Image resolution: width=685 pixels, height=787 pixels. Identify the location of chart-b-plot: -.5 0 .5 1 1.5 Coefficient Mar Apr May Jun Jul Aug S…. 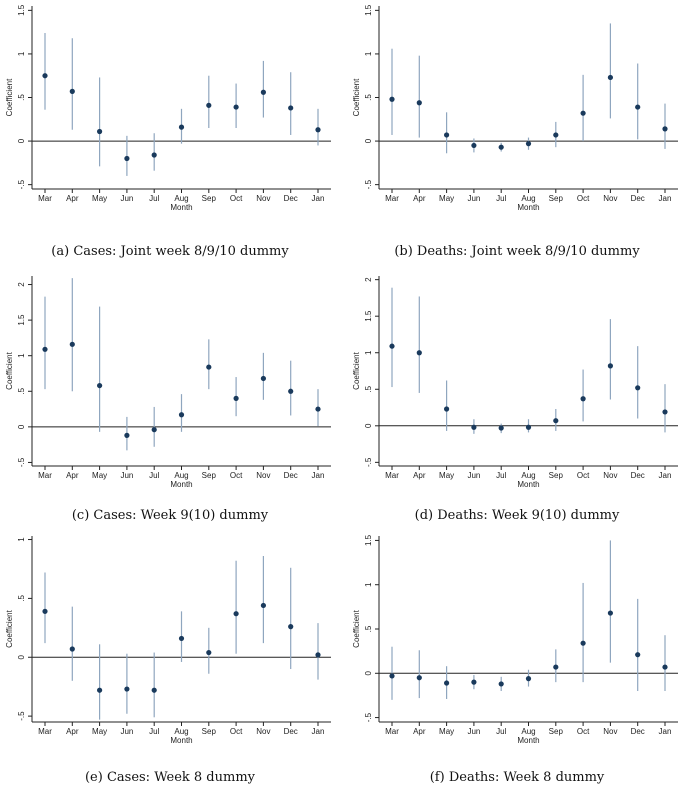
(515, 108).